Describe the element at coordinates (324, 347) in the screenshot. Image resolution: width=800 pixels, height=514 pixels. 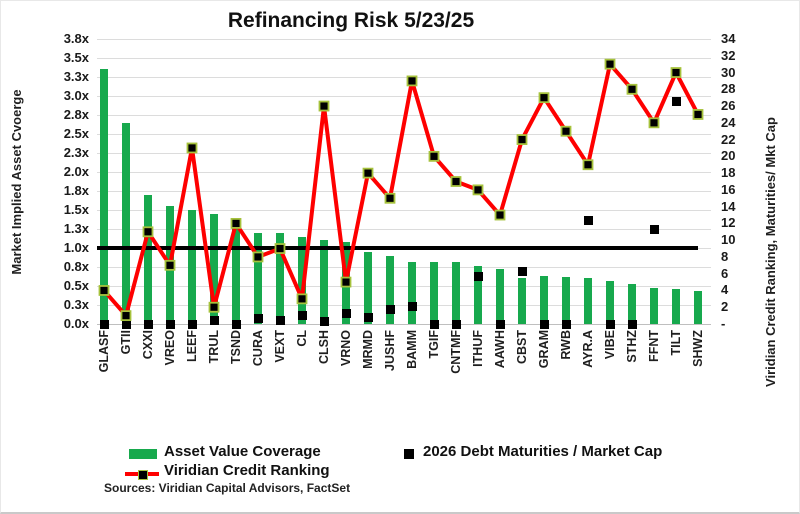
I see `x-axis-category-label: CLSH` at that location.